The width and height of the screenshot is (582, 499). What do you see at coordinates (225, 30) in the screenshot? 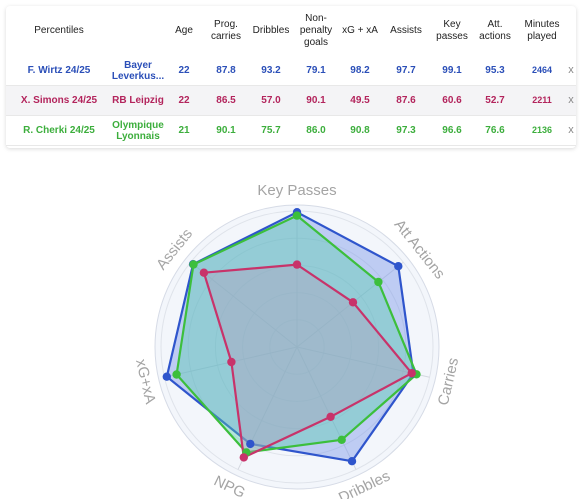
I see `header-prog-carries: Prog. carries` at bounding box center [225, 30].